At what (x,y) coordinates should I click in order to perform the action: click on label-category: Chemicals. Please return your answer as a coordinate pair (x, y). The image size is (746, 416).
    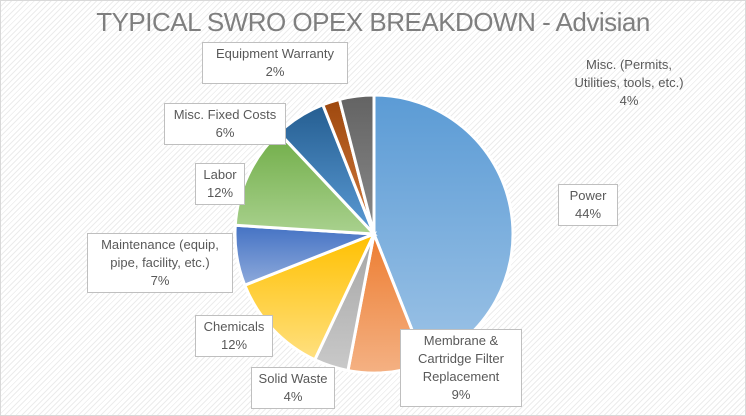
    Looking at the image, I should click on (234, 326).